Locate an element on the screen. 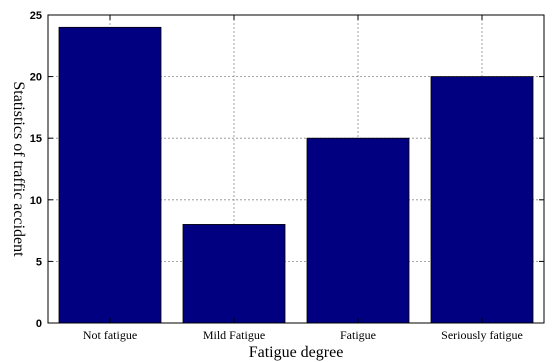 The width and height of the screenshot is (552, 362). x-tick-label: Fatigue is located at coordinates (358, 335).